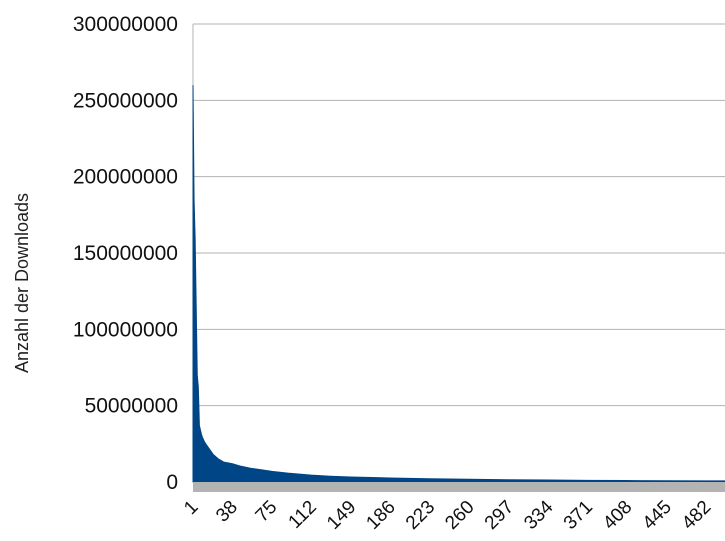  I want to click on x-tick-label: 408, so click(617, 515).